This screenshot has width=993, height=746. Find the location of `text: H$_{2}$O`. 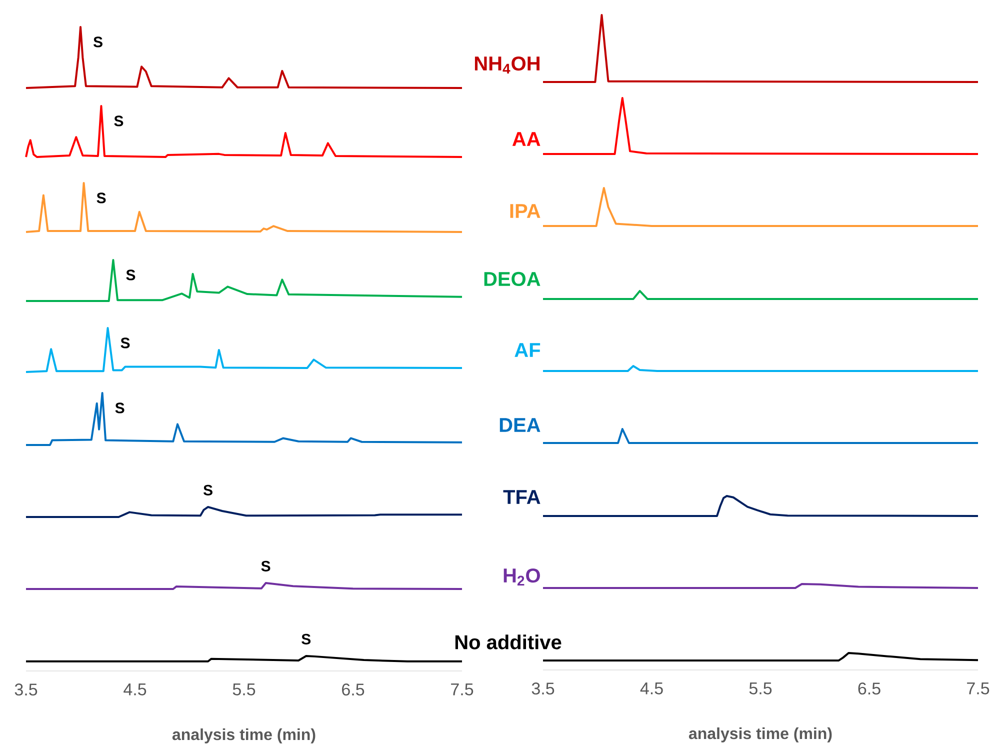

text: H$_{2}$O is located at coordinates (522, 577).